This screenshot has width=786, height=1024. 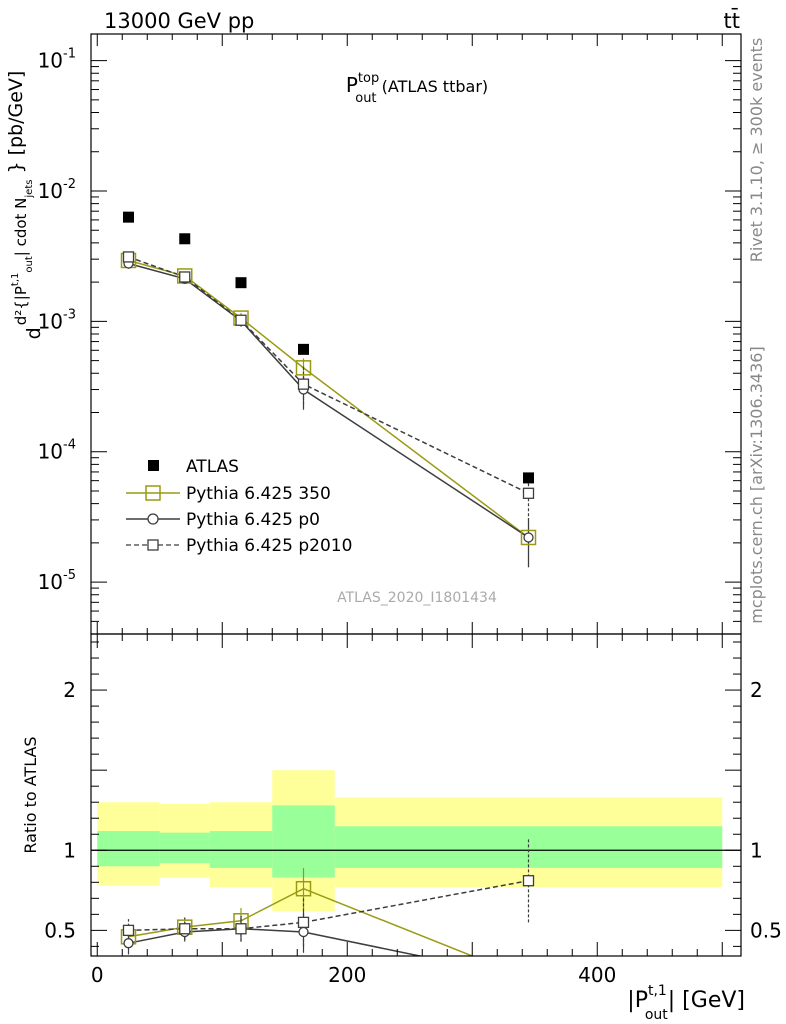 I want to click on main-y-tick-label: 10⁻¹, so click(x=57, y=60).